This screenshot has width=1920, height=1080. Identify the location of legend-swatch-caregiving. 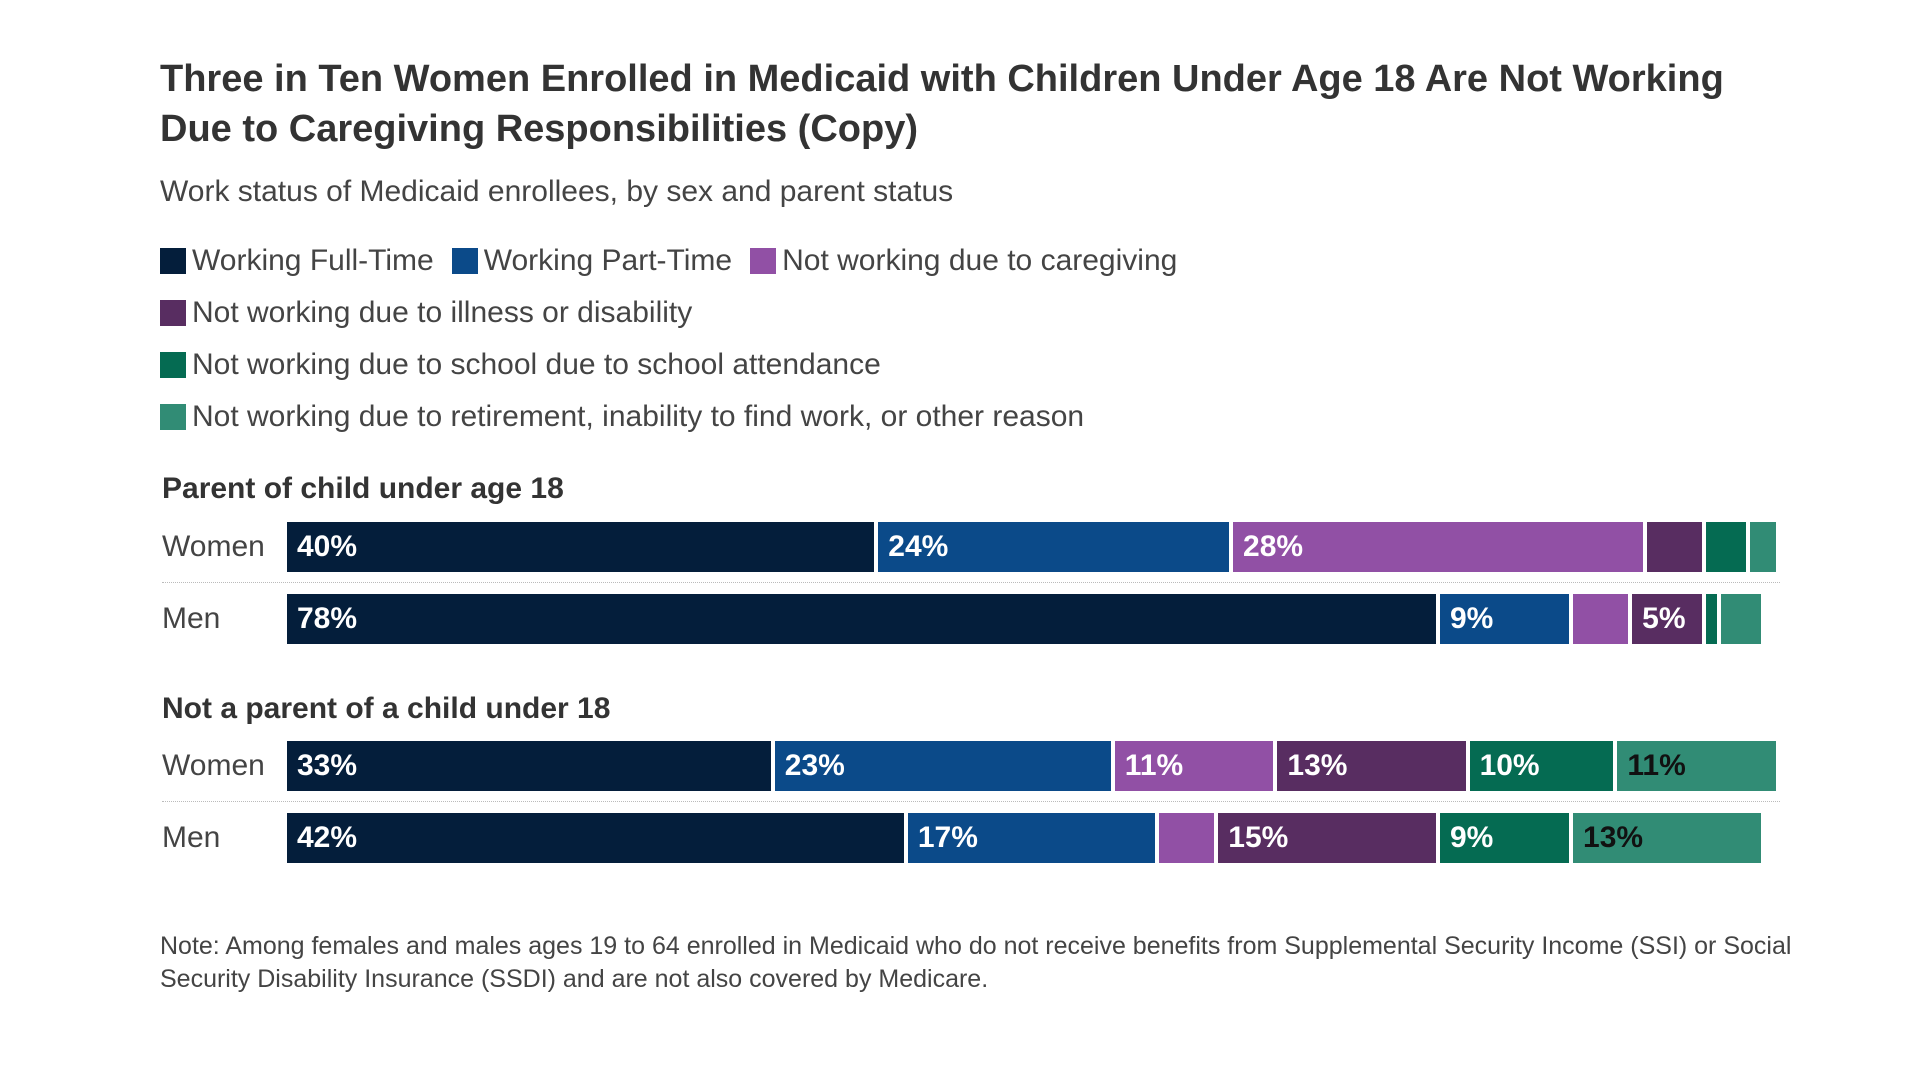
(763, 261).